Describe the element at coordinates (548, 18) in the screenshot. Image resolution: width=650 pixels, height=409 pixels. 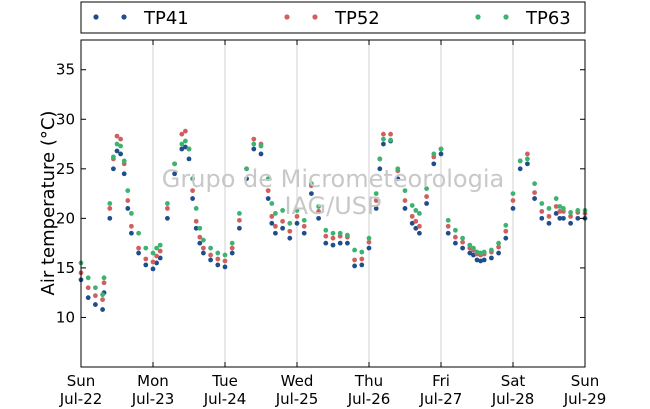
I see `legend-label: TP63` at that location.